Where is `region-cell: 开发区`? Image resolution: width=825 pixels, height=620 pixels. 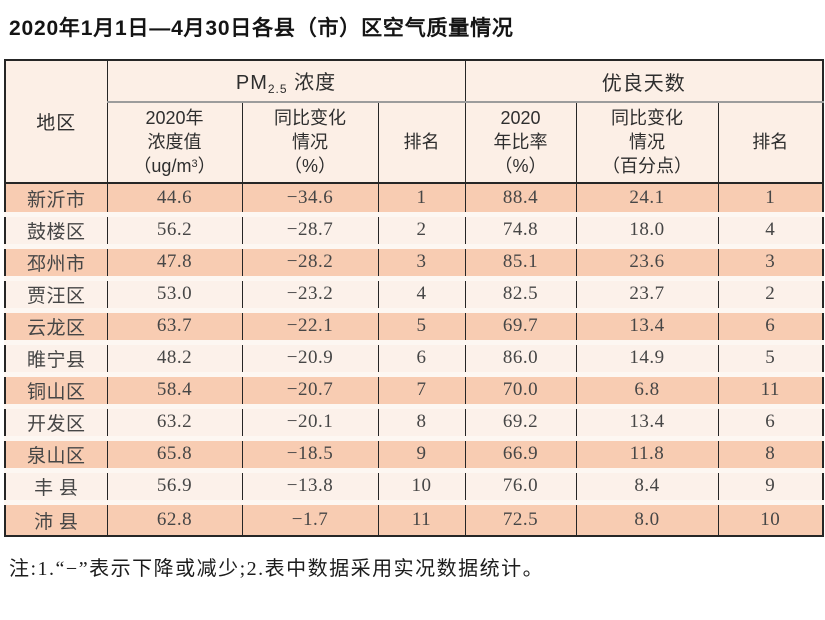 region-cell: 开发区 is located at coordinates (56, 423).